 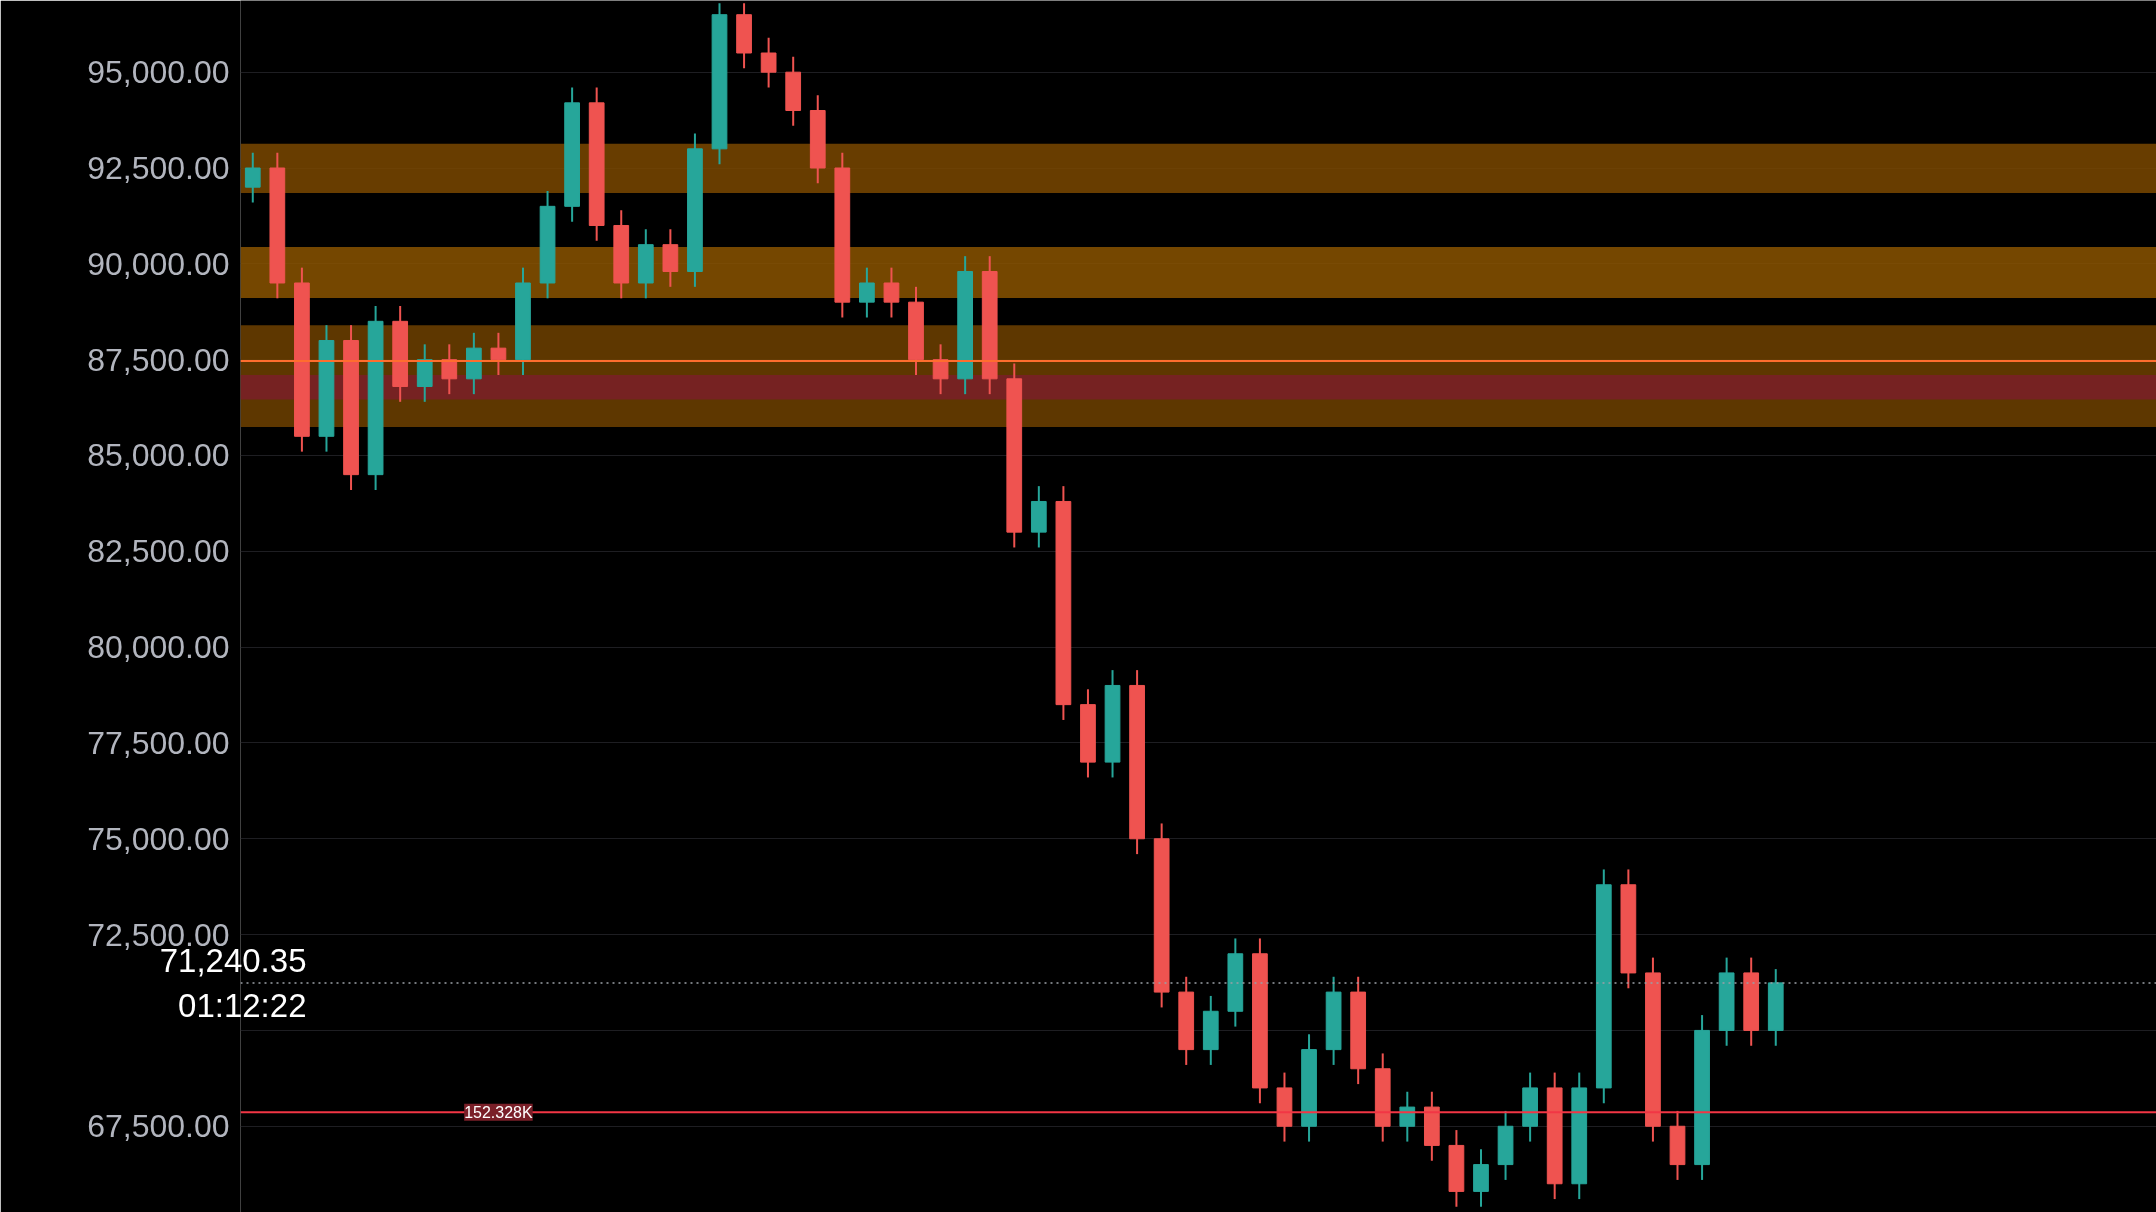 I want to click on y-tick-label: 85,000.00, so click(x=158, y=455).